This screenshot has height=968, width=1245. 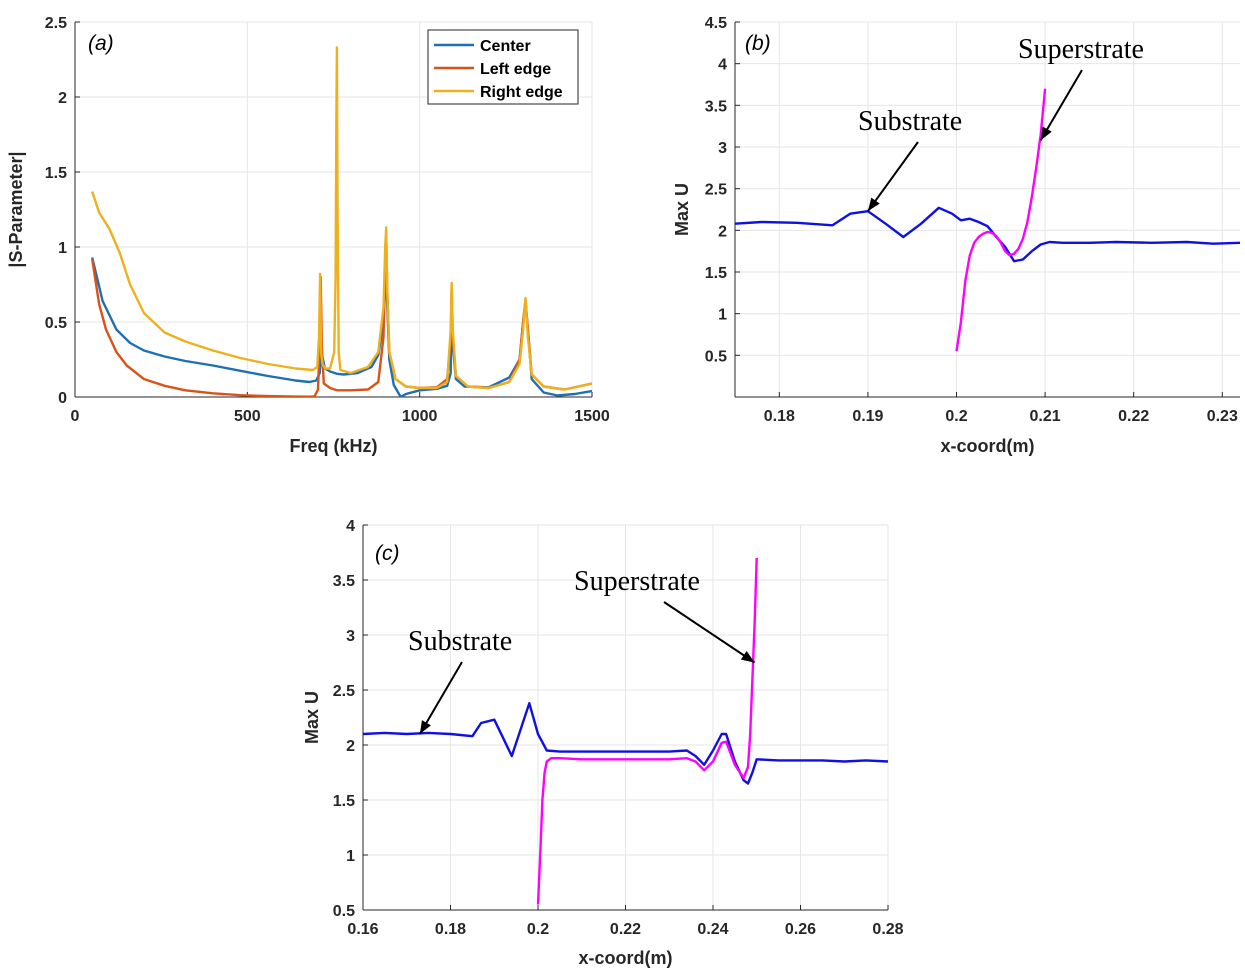 I want to click on legend-label: Center, so click(x=505, y=46).